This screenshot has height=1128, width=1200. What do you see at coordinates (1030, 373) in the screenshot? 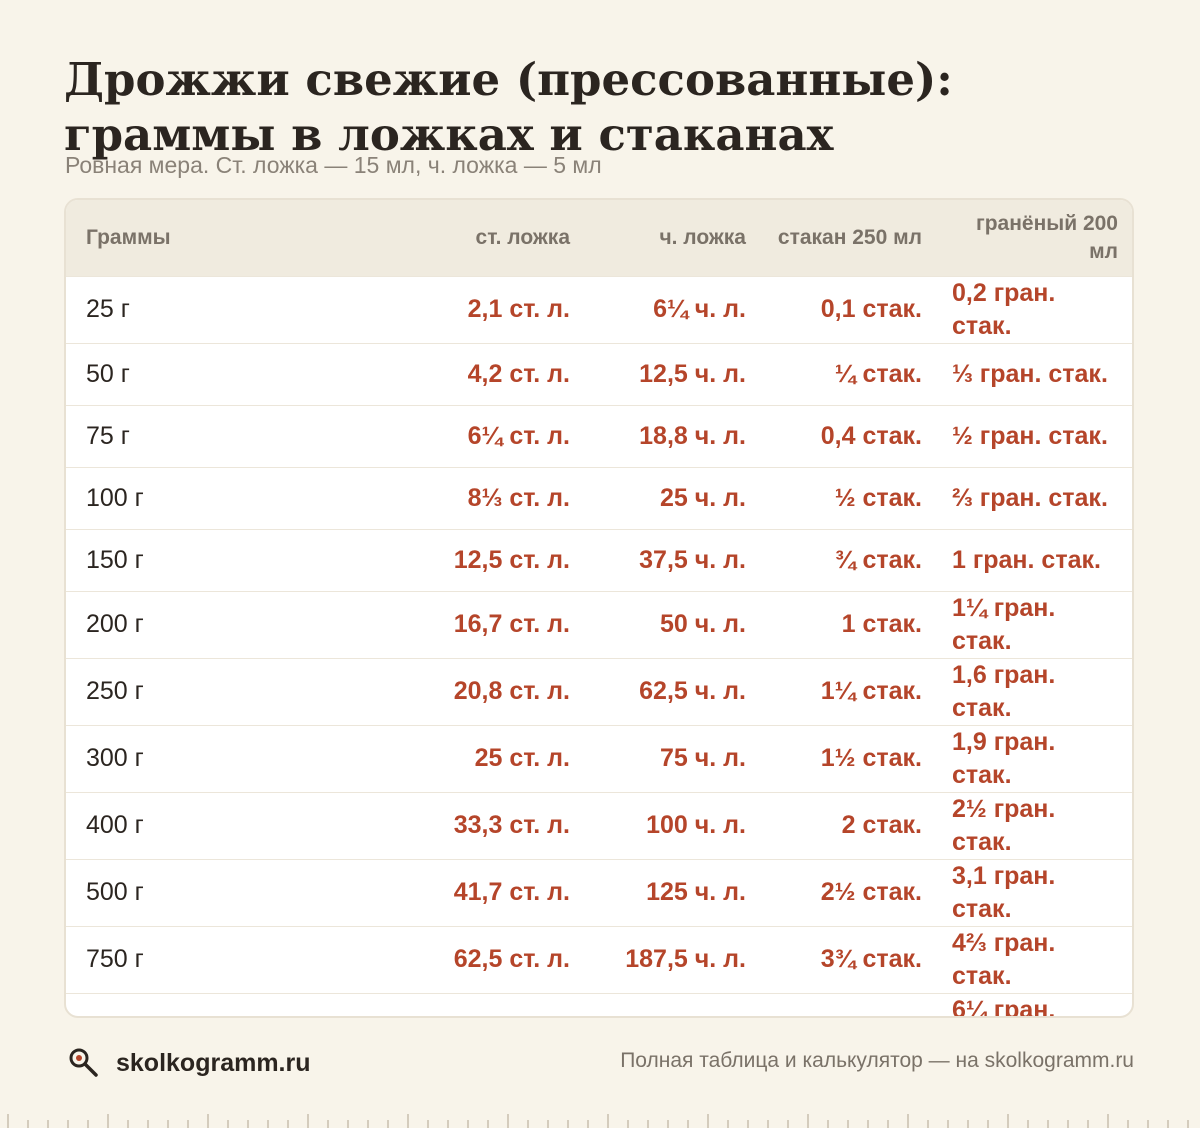
I see `cell-faceted-glass-200: ⅓ гран. стак.` at bounding box center [1030, 373].